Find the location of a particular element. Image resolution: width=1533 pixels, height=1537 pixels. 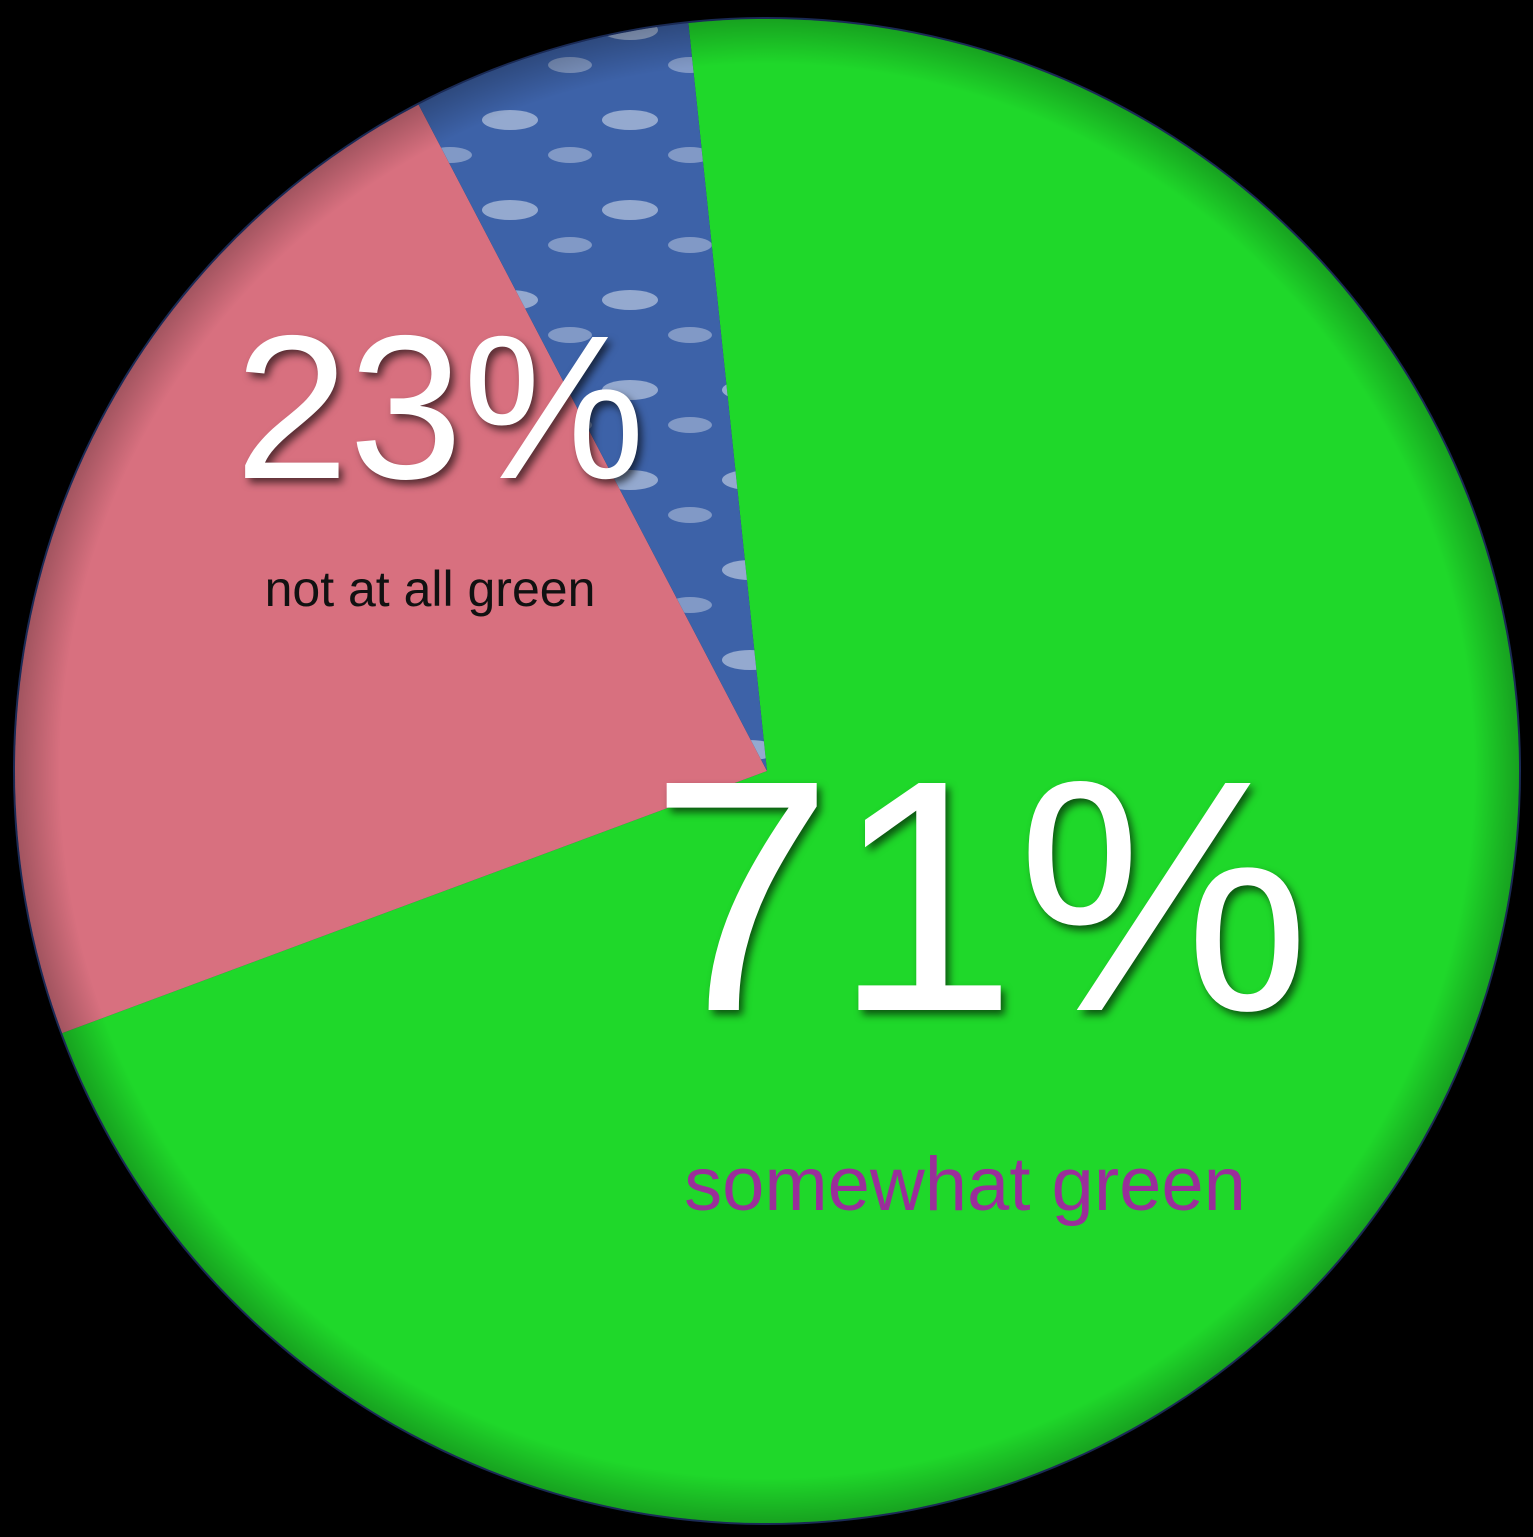

value-label: 71% is located at coordinates (980, 895).